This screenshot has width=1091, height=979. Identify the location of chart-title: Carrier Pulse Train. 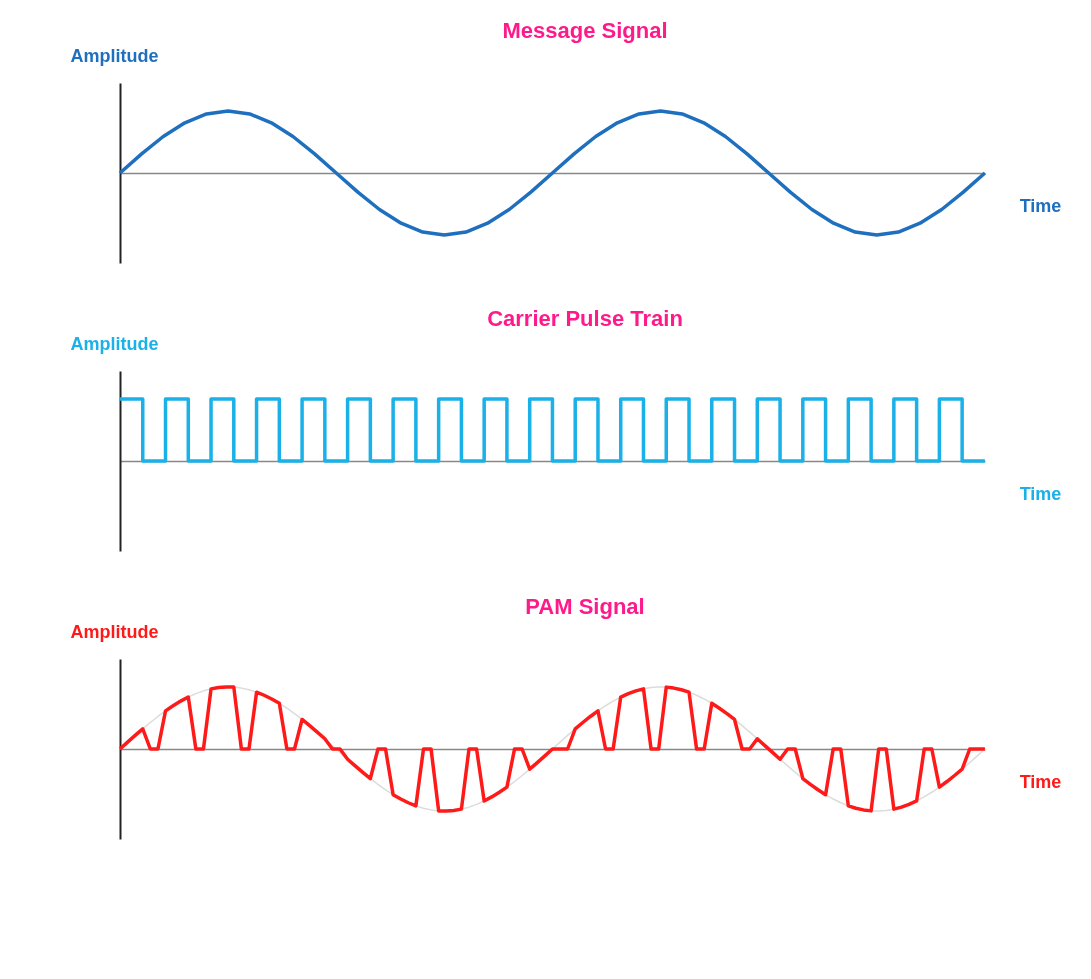
(585, 318).